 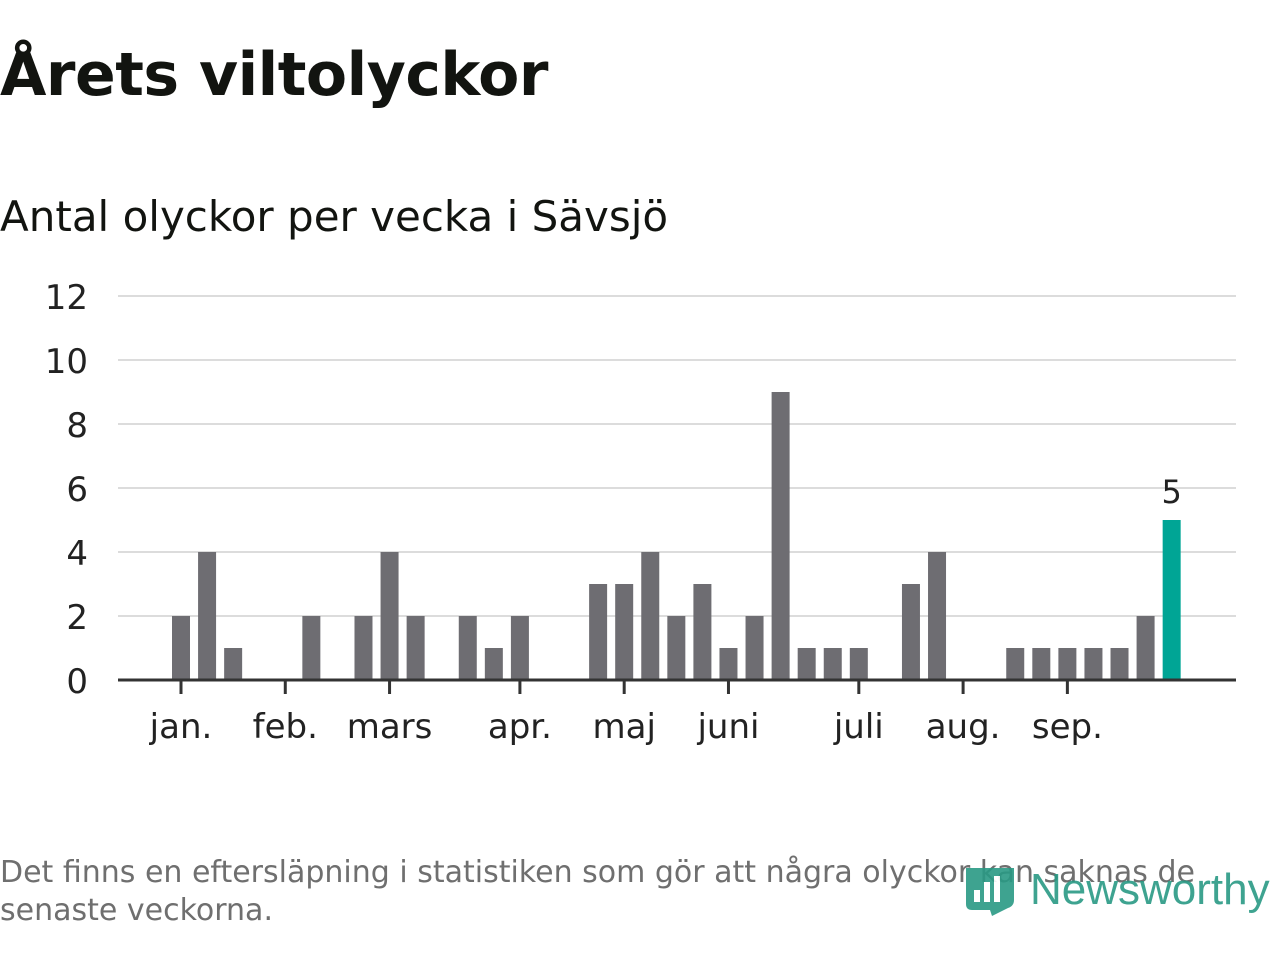 I want to click on x-tick-label: feb., so click(x=285, y=727).